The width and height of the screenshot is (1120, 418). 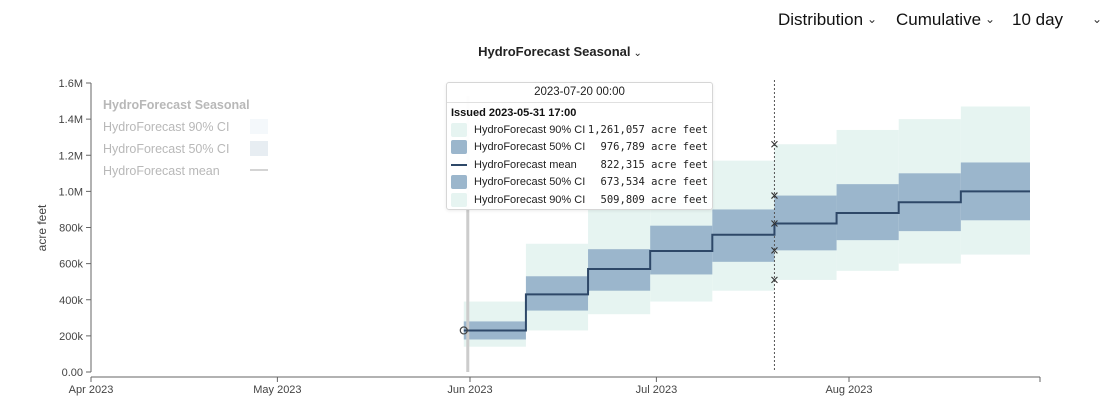 I want to click on x-axis: Apr 2023 May 2023 Jun 2023 Jul 2023 Aug 2023, so click(x=555, y=386).